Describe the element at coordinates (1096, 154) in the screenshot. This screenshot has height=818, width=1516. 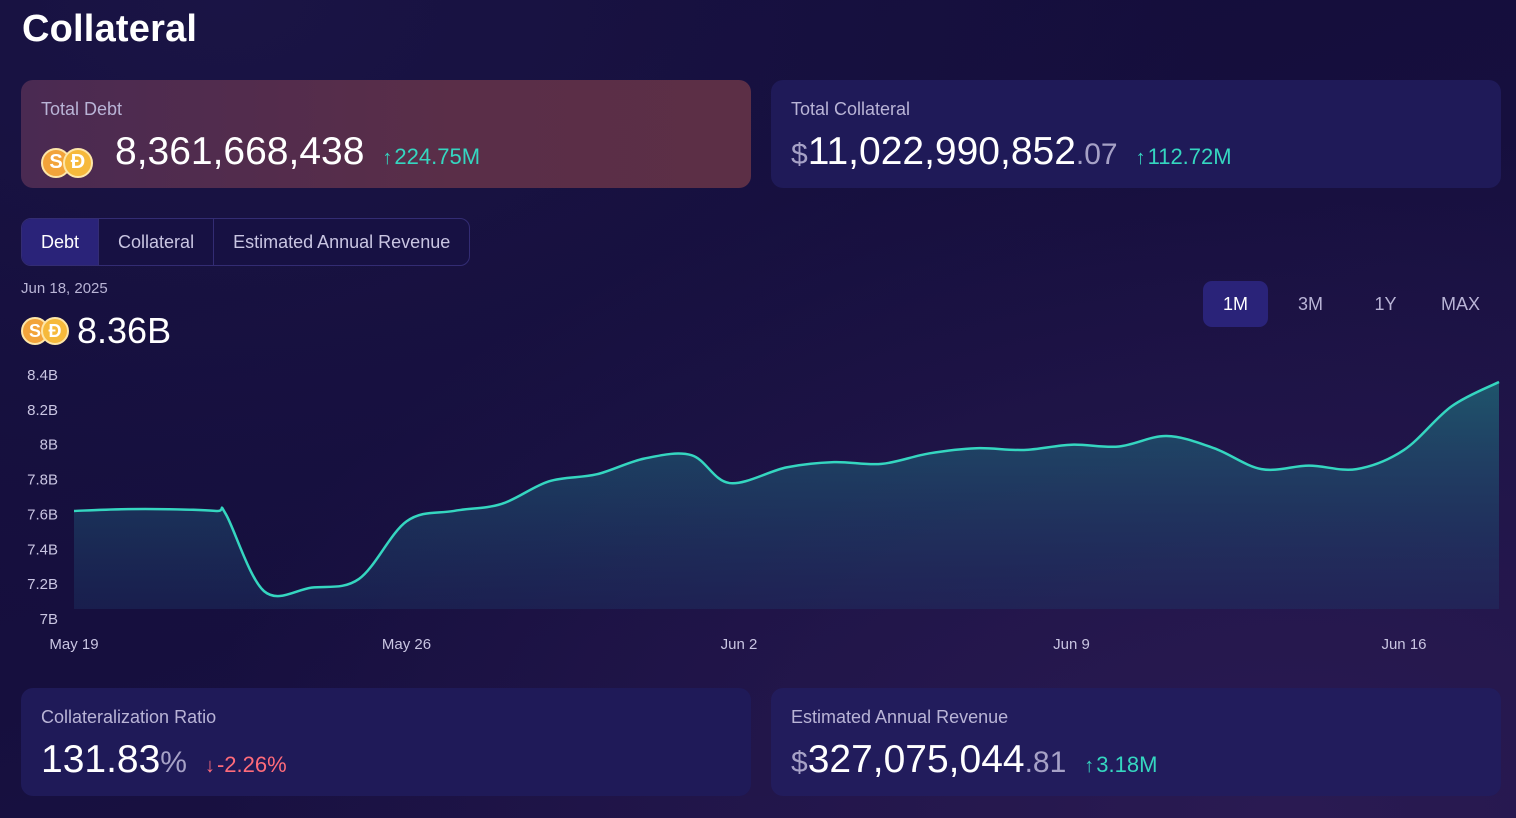
I see `total-collateral-decimals: .07` at that location.